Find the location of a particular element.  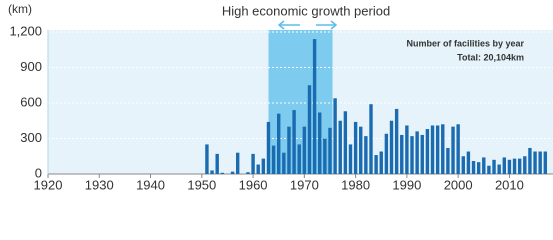

x-tick-label: 1970 is located at coordinates (304, 184).